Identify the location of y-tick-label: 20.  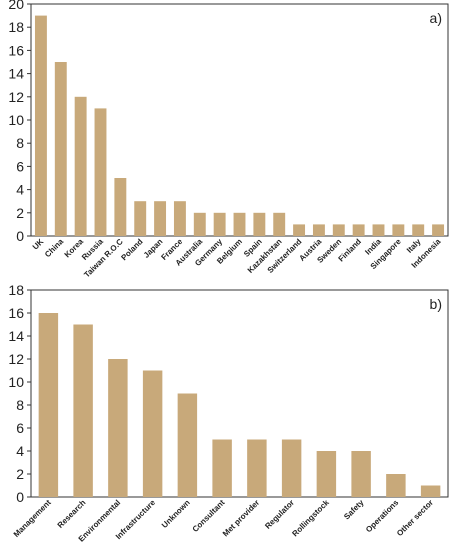
(16, 6).